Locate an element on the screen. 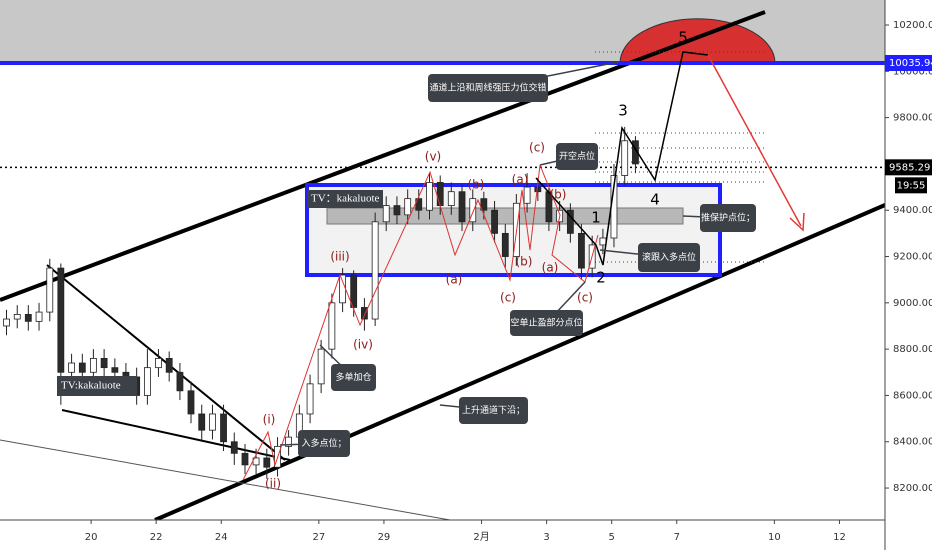  callout-text: 多单加仓 is located at coordinates (353, 377).